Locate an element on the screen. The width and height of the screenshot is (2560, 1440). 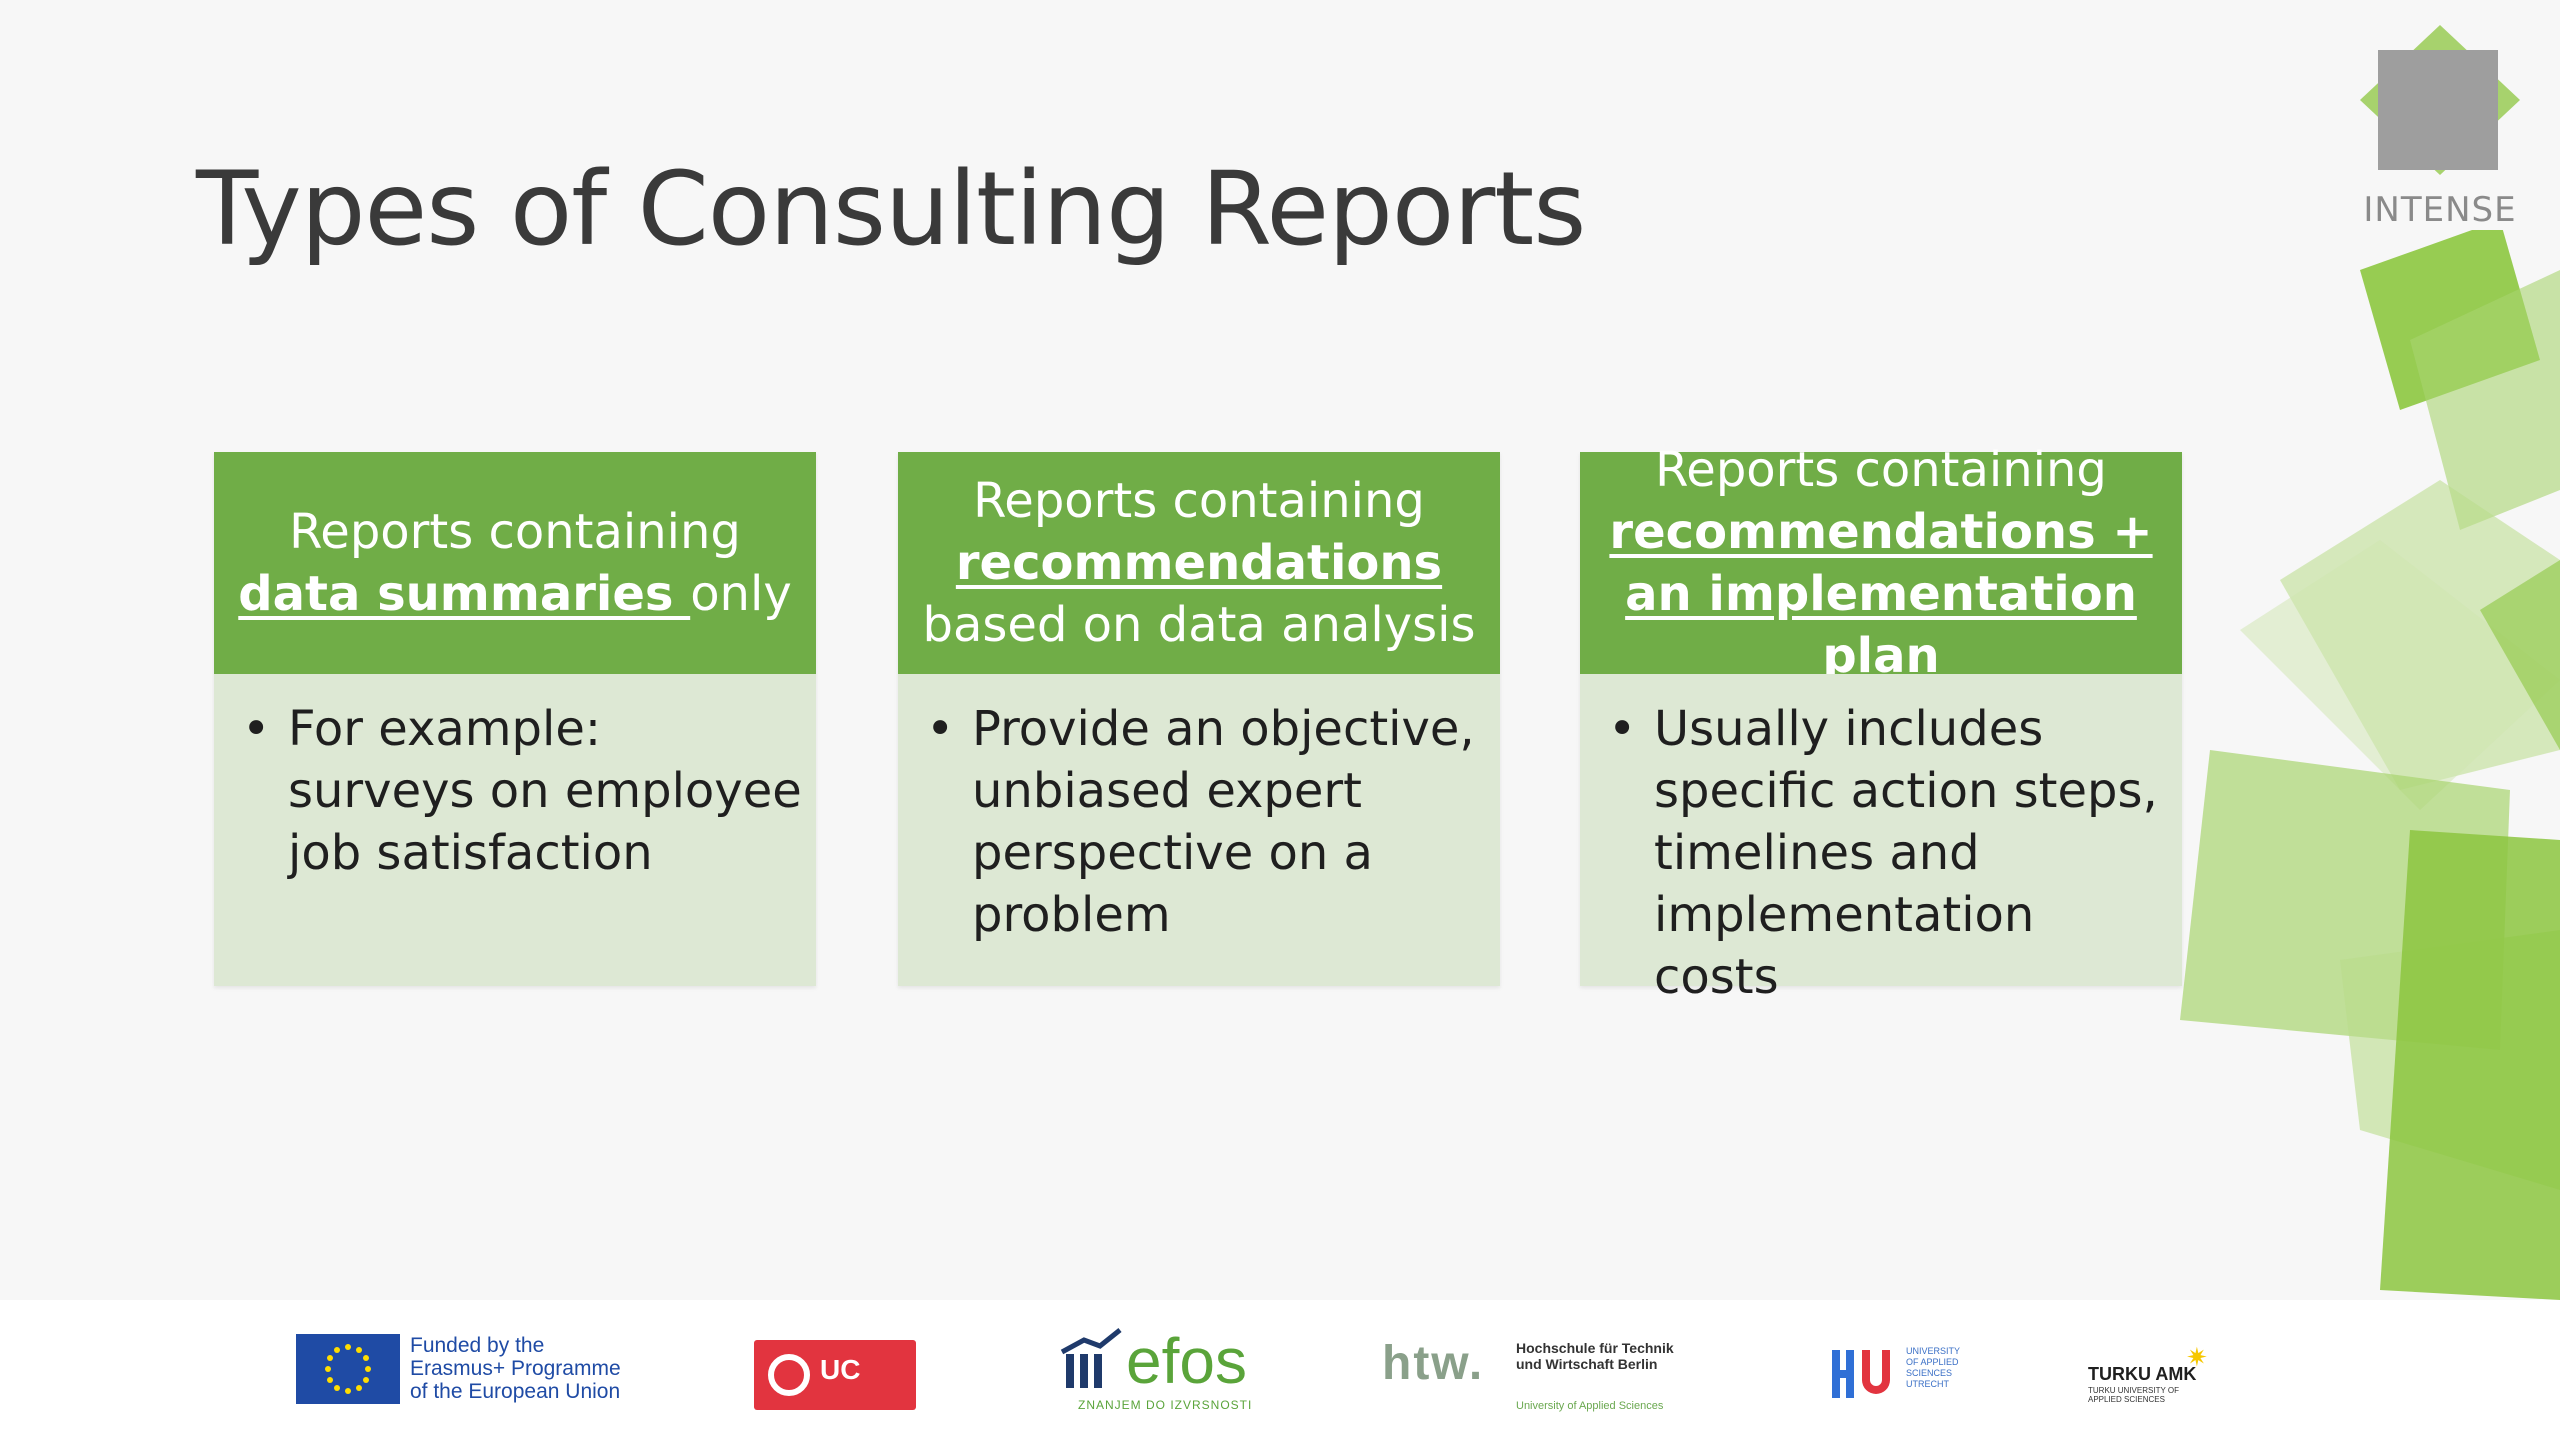
sun-icon: ✷ is located at coordinates (2197, 1357).